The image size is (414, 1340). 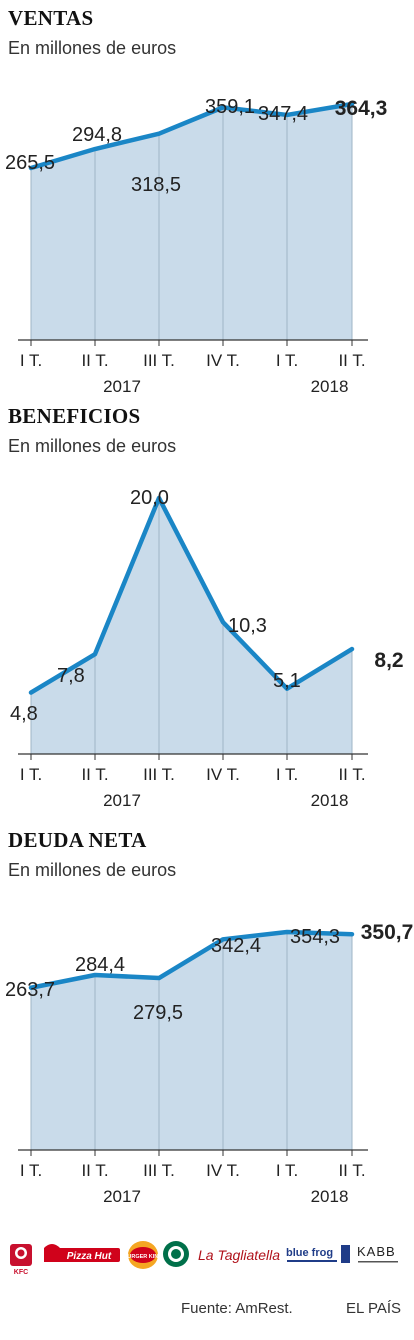 What do you see at coordinates (158, 1013) in the screenshot?
I see `data-label: 279,5` at bounding box center [158, 1013].